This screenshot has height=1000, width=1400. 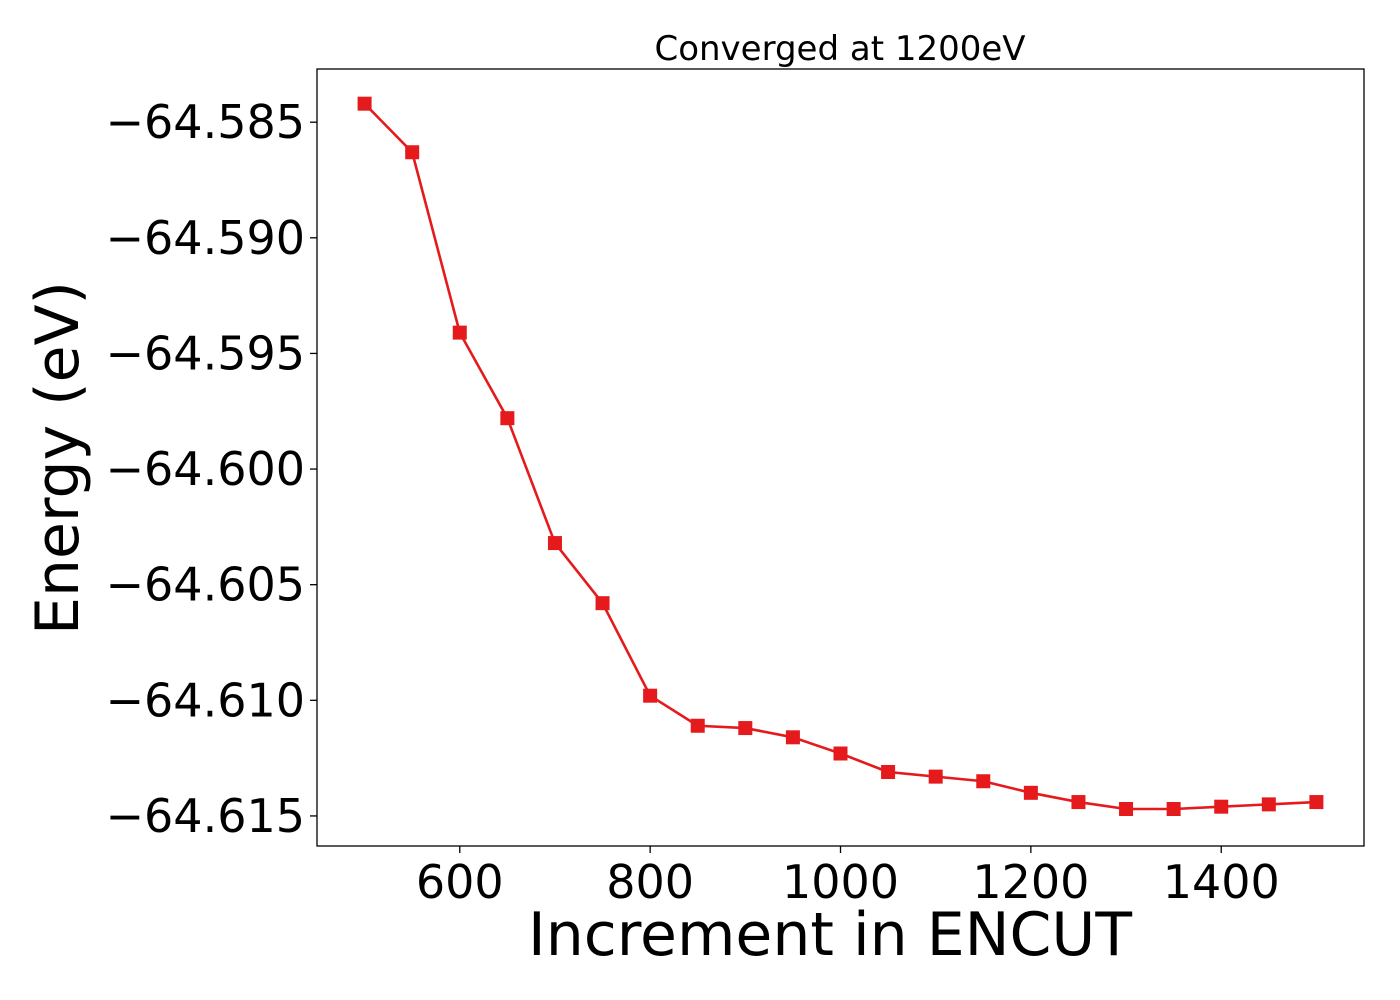 What do you see at coordinates (206, 238) in the screenshot?
I see `y-tick-label: −64.590` at bounding box center [206, 238].